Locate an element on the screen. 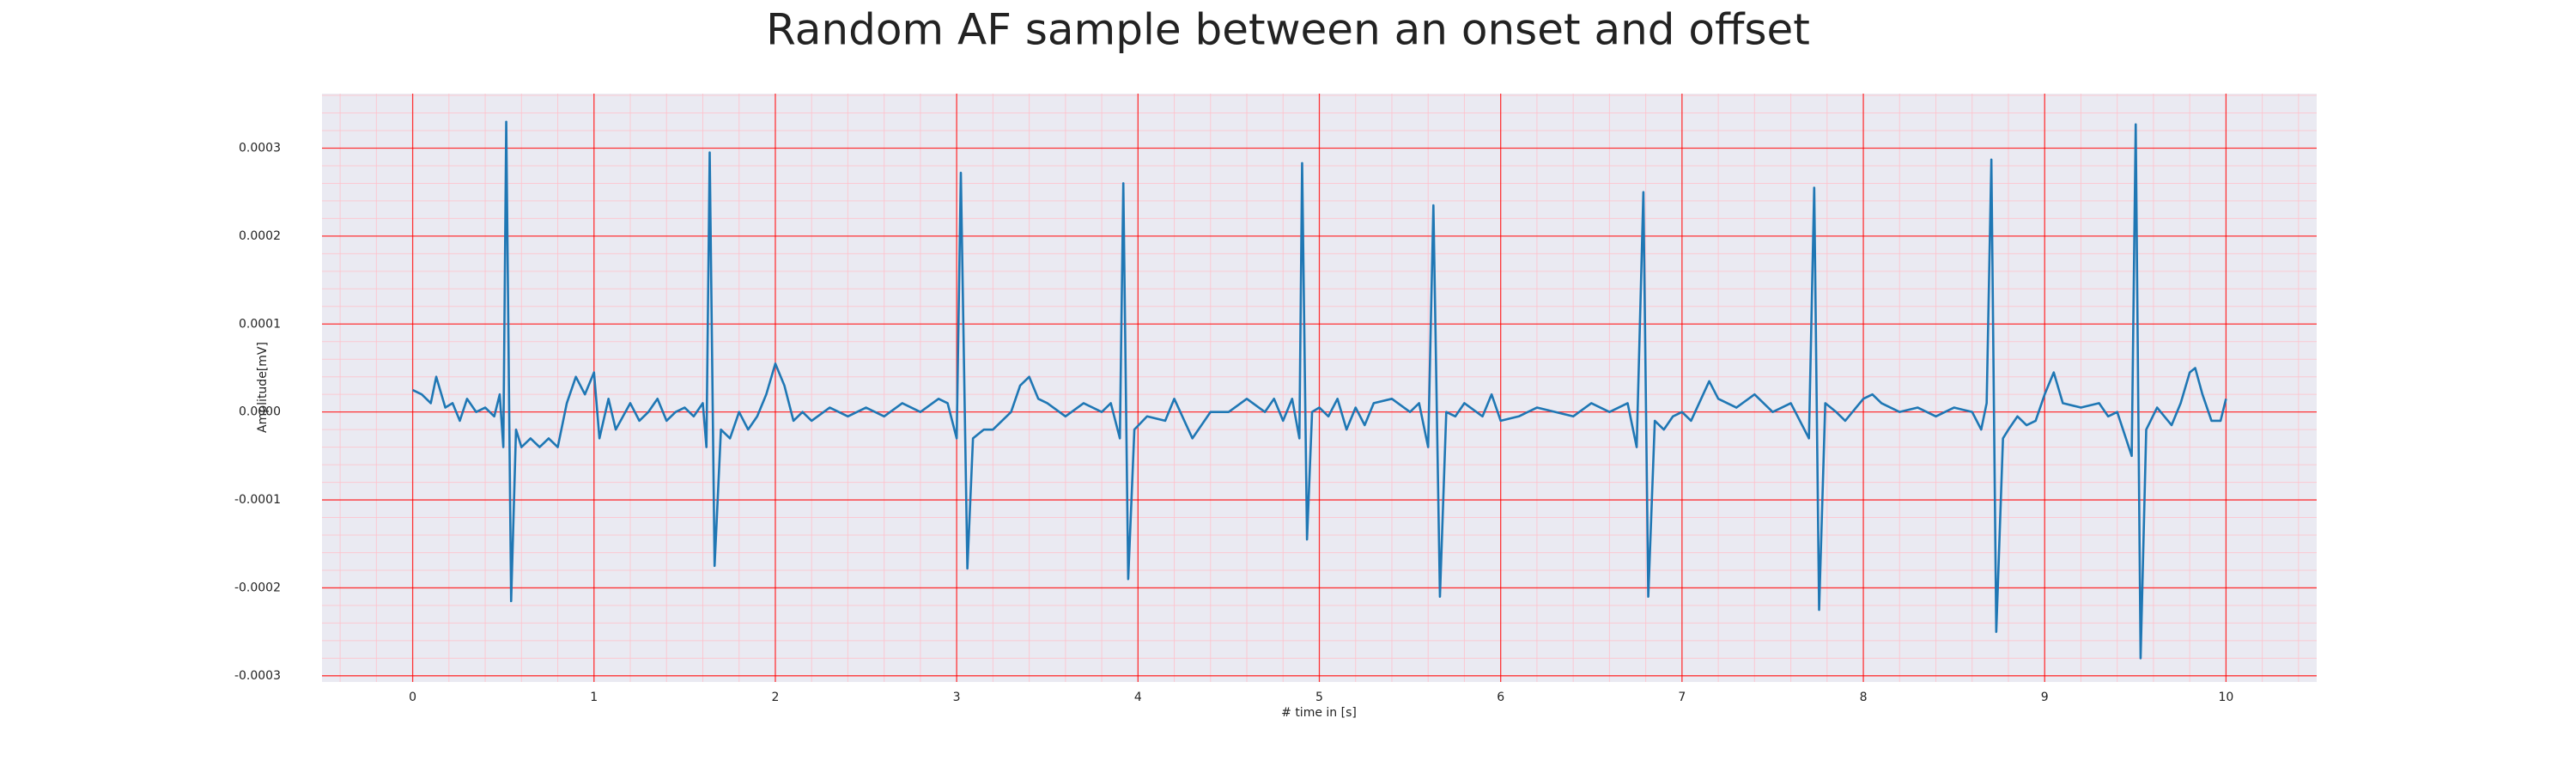 This screenshot has height=773, width=2576. x-tick-label: 10 is located at coordinates (2225, 697).